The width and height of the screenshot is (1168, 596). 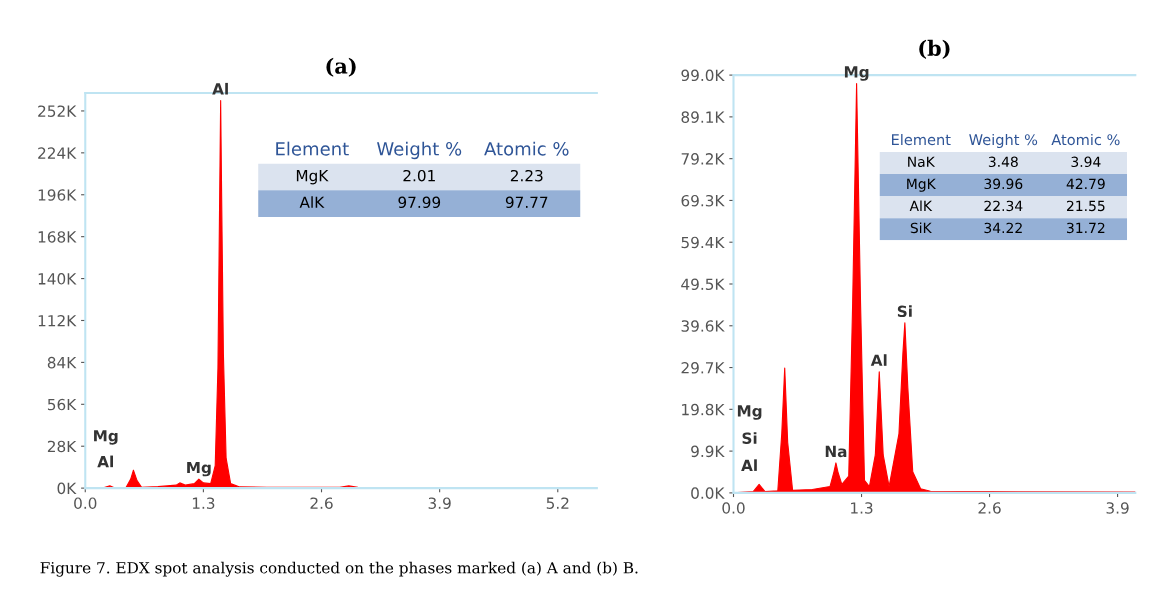 What do you see at coordinates (1003, 162) in the screenshot?
I see `annotation: 3.48` at bounding box center [1003, 162].